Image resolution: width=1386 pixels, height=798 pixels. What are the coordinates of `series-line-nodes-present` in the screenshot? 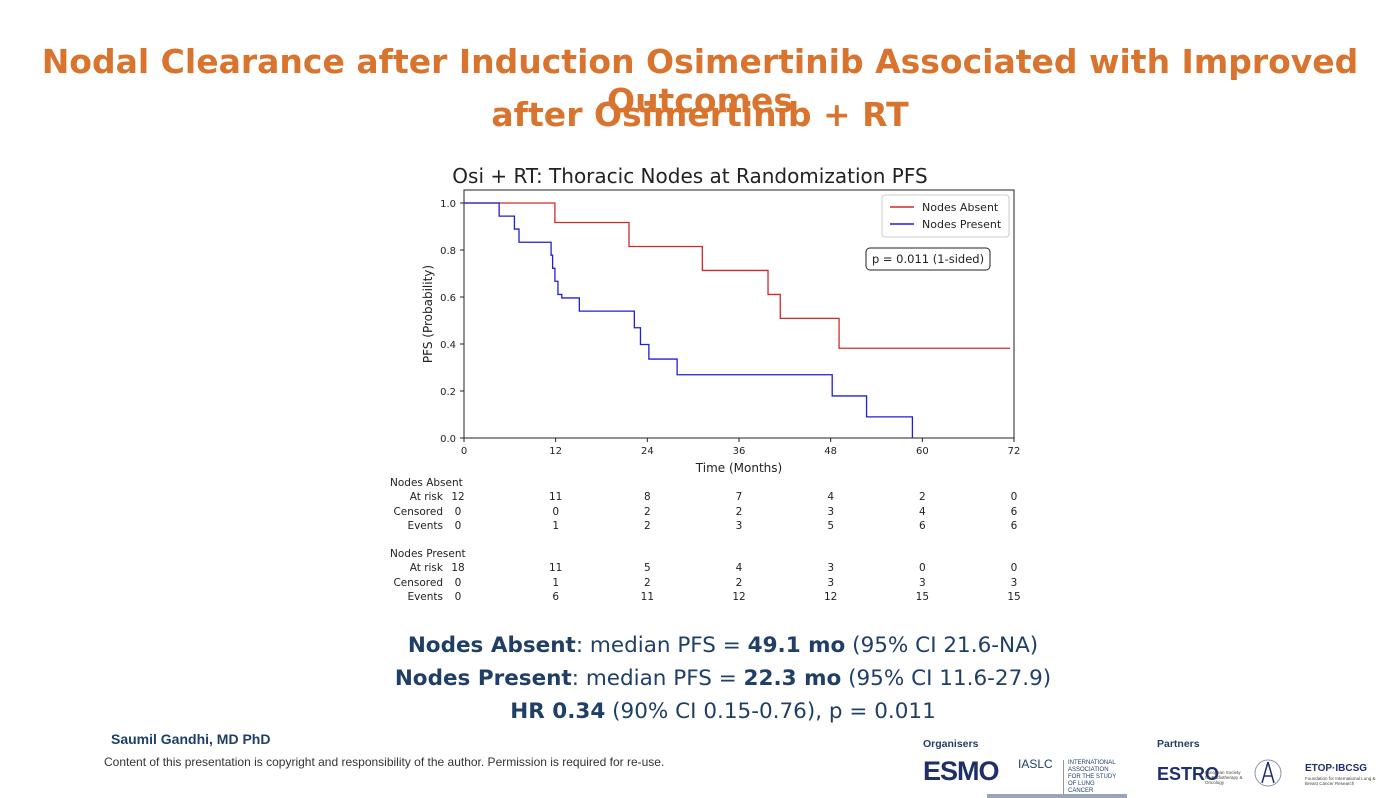 It's located at (689, 320).